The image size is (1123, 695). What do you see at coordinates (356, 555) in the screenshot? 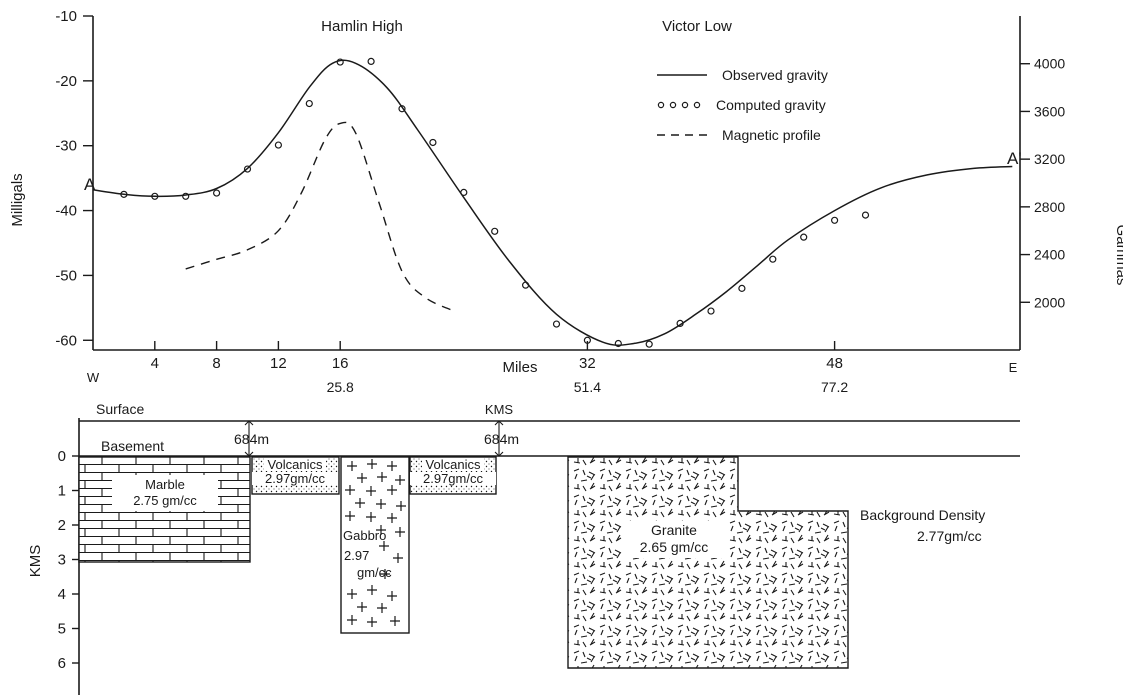
I see `gabbro-density-value: 2.97` at bounding box center [356, 555].